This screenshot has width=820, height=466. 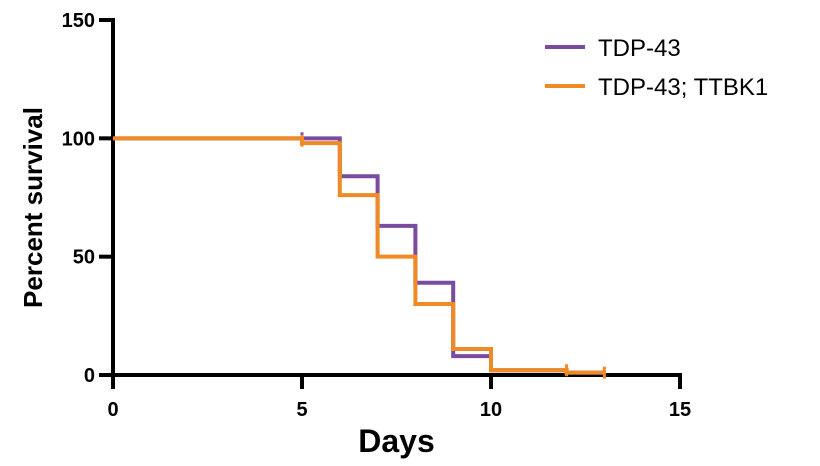 I want to click on x-tick-label: 15, so click(x=680, y=410).